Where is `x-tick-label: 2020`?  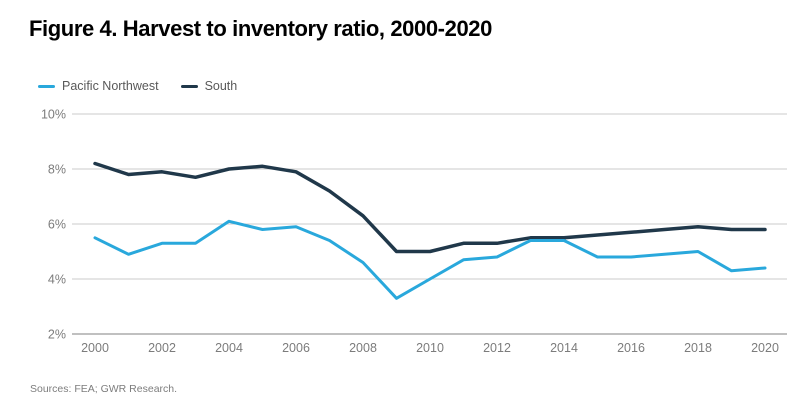
x-tick-label: 2020 is located at coordinates (765, 348).